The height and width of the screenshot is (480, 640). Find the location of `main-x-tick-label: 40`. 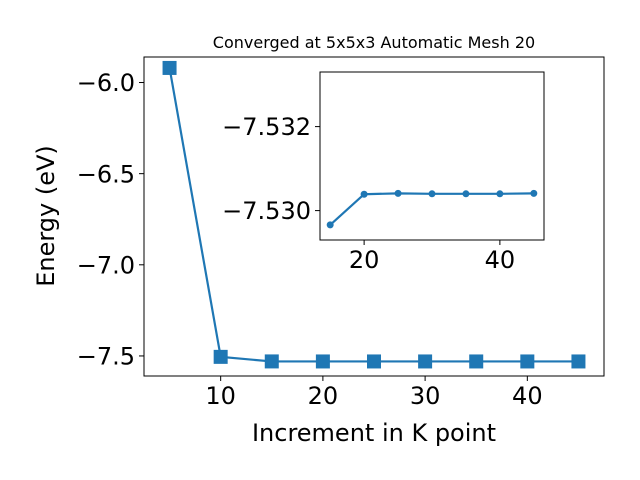

main-x-tick-label: 40 is located at coordinates (527, 396).